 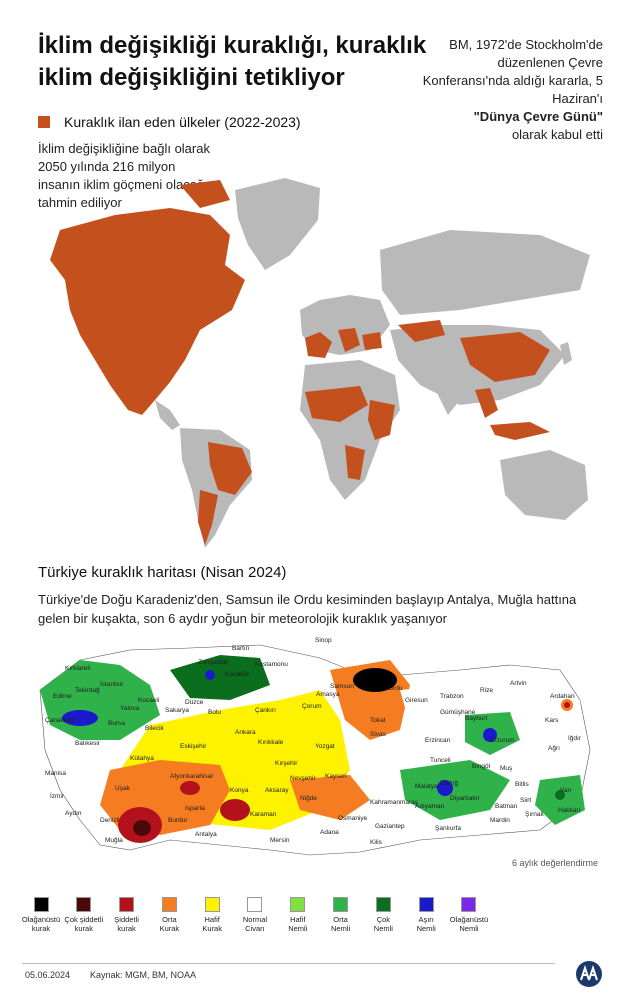 What do you see at coordinates (476, 718) in the screenshot?
I see `city-label: Bayburt` at bounding box center [476, 718].